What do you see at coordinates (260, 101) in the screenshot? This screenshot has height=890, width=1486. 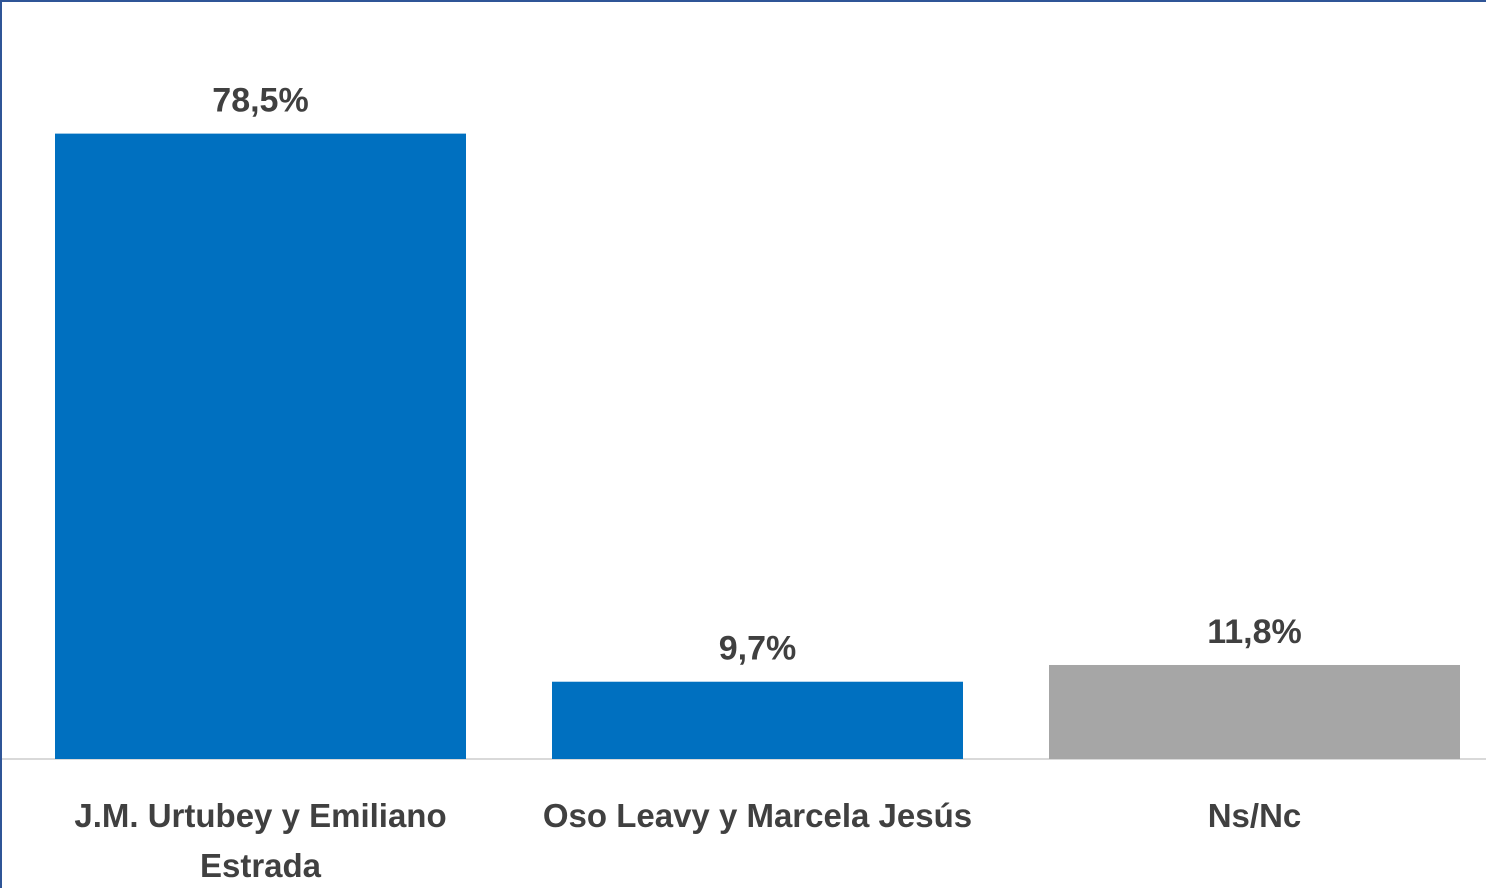 I see `data-label-0: 78,5%` at bounding box center [260, 101].